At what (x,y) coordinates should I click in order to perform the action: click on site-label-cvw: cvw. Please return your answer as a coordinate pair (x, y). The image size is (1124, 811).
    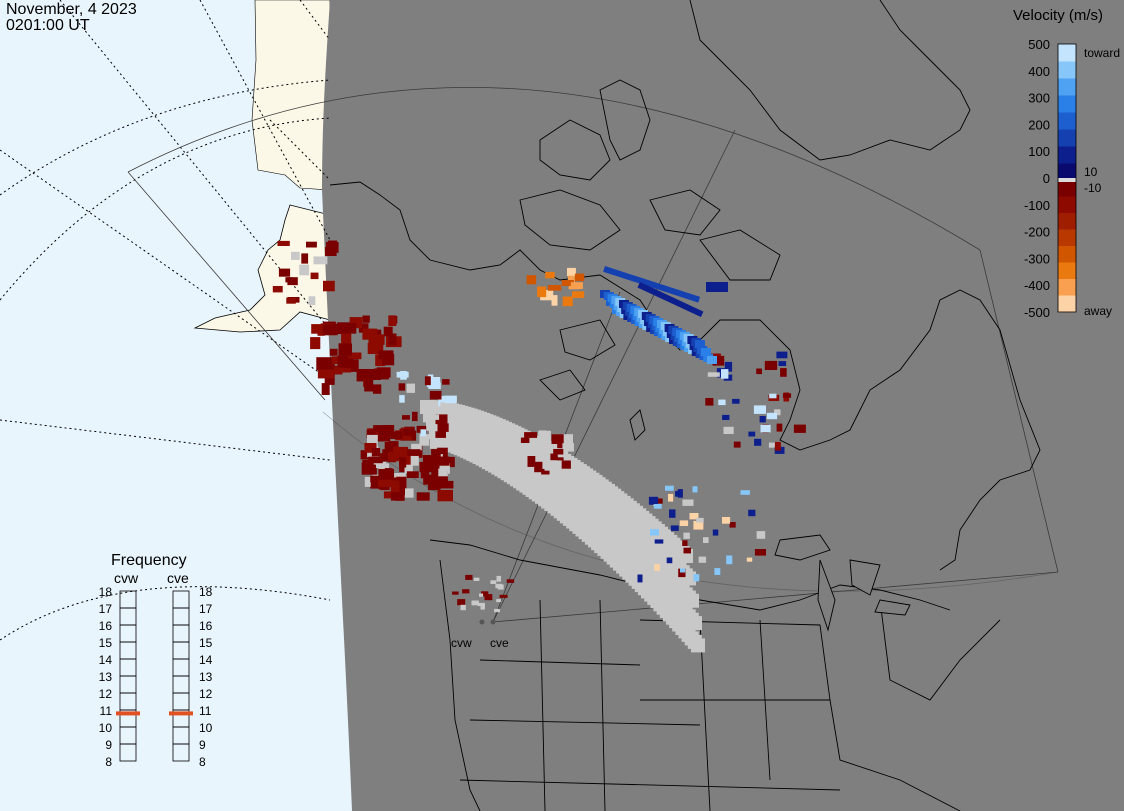
    Looking at the image, I should click on (461, 643).